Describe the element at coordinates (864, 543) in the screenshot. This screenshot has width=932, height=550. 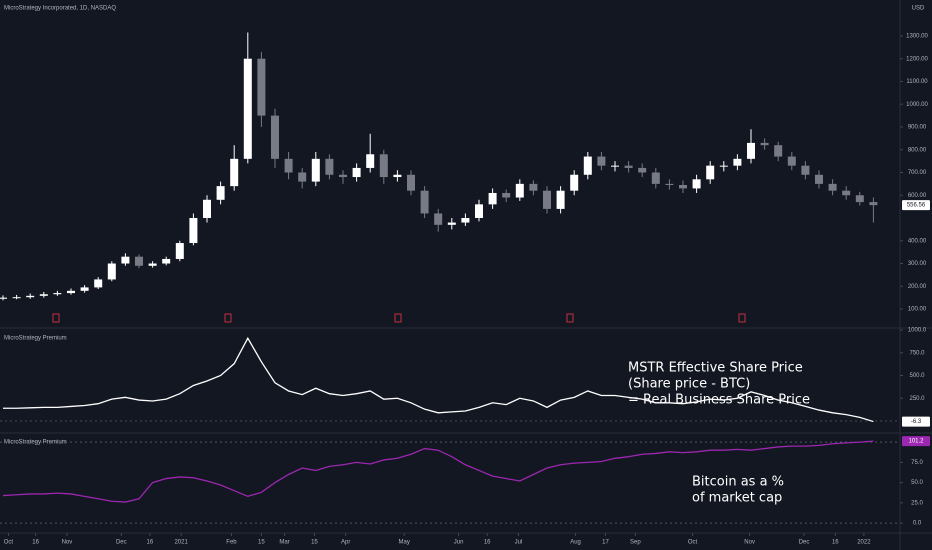
I see `x-tick-label: 2022` at that location.